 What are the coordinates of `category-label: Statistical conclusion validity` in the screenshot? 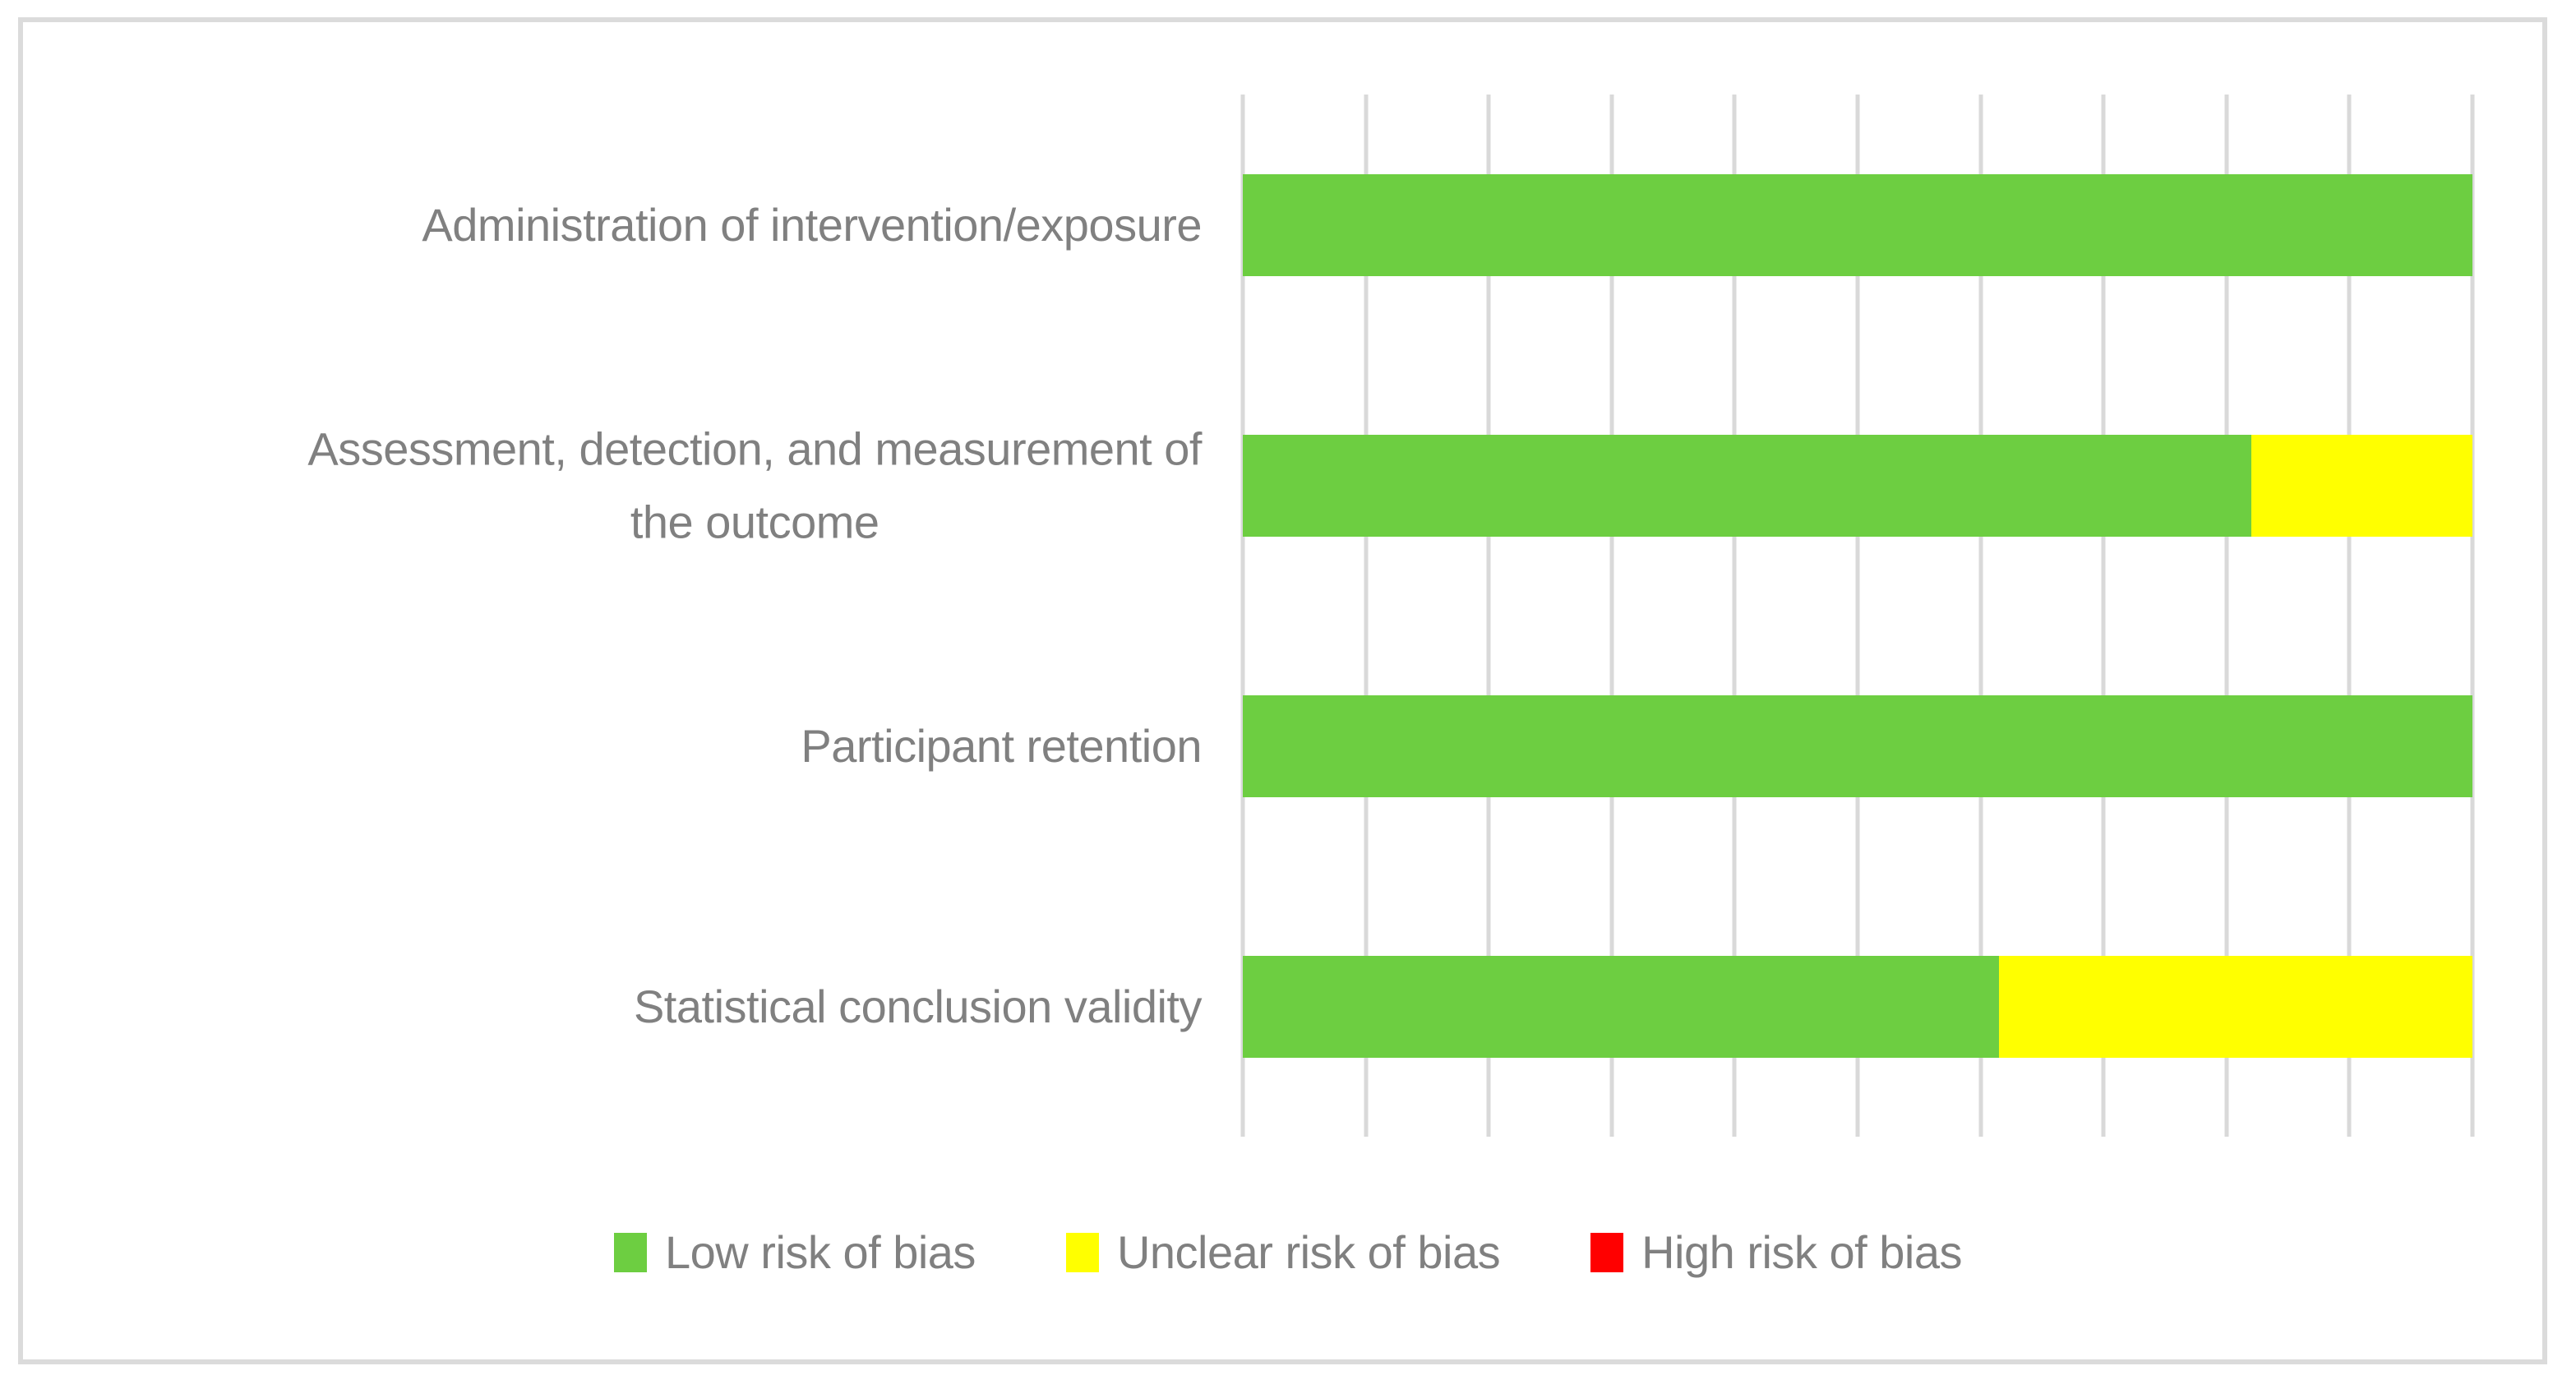 It's located at (918, 1006).